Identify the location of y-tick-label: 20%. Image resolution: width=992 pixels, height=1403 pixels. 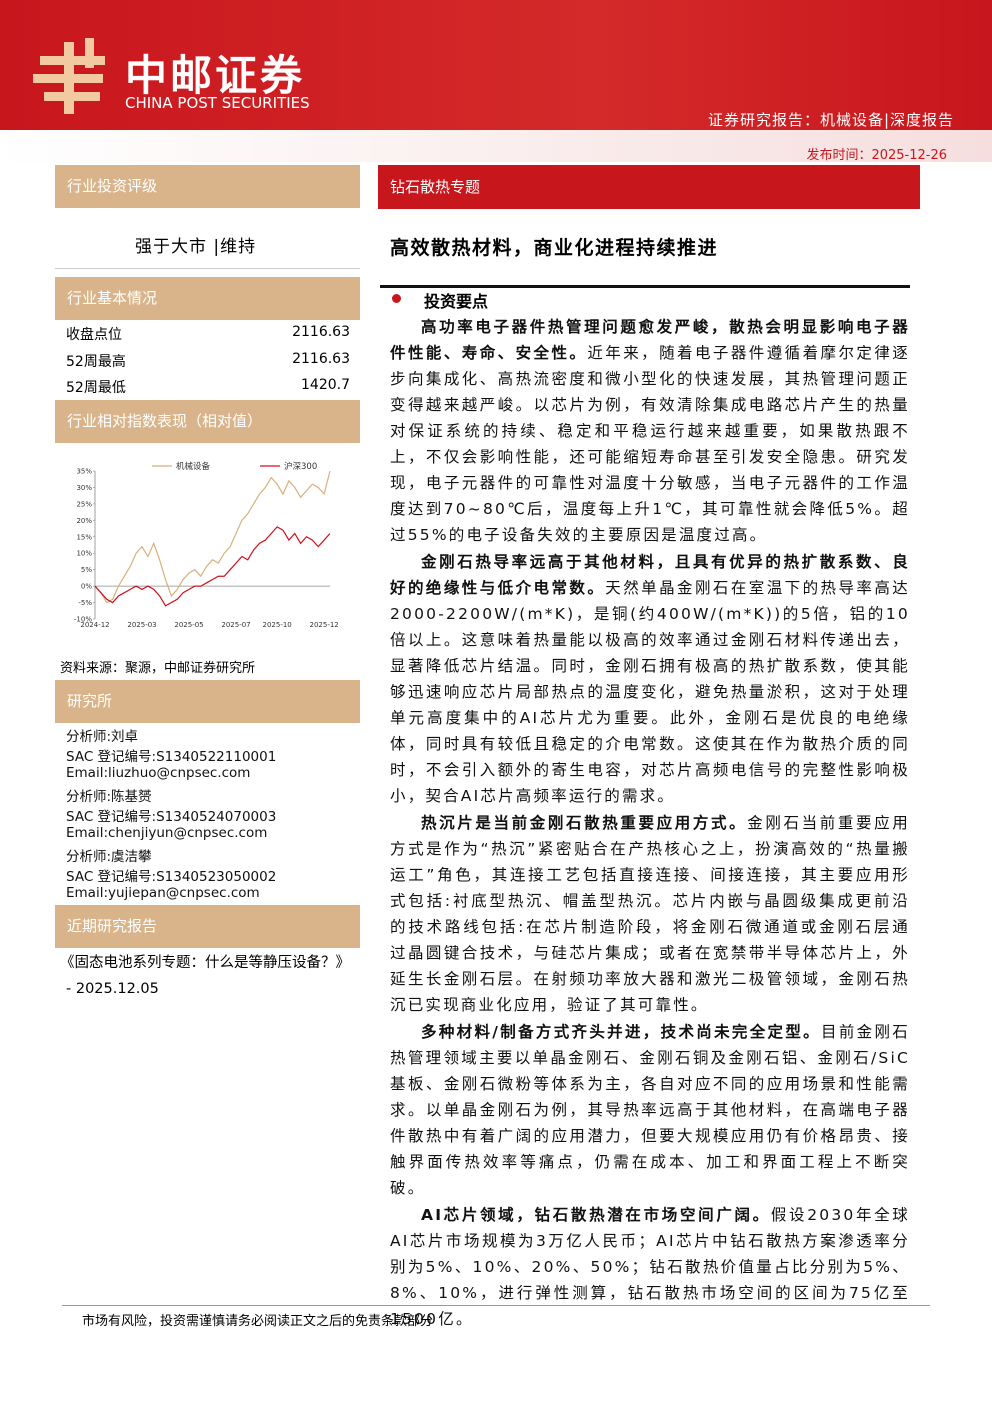
(84, 521).